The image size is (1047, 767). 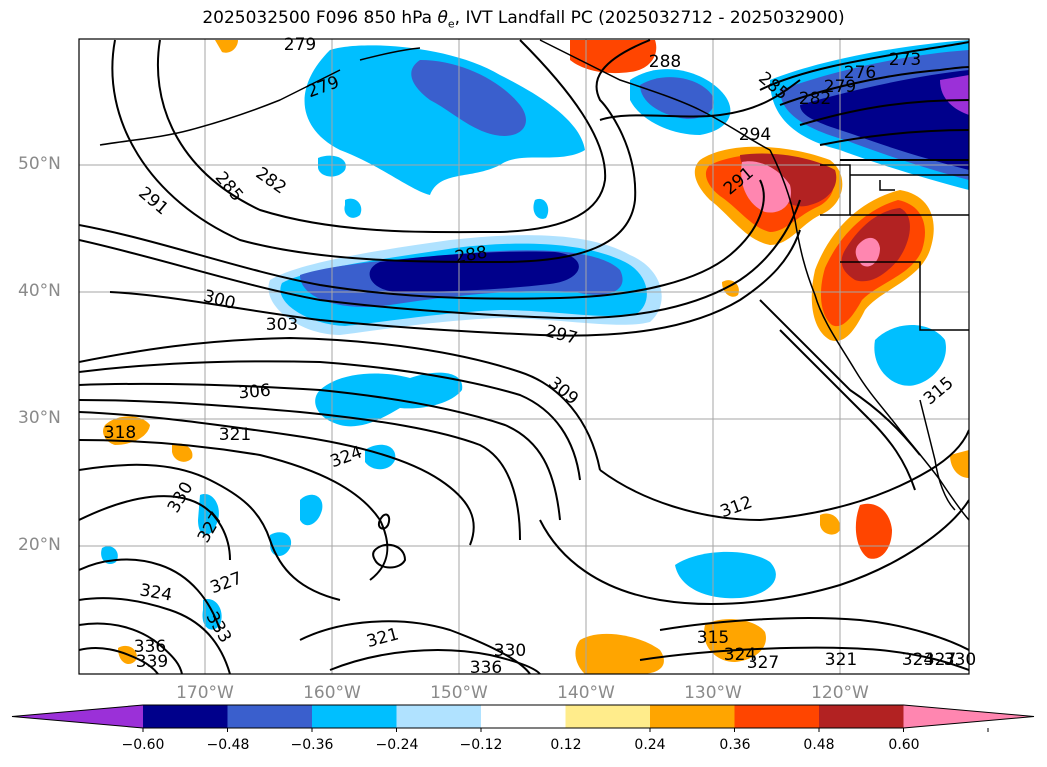 I want to click on lat-label-30n: 30°N, so click(x=39, y=418).